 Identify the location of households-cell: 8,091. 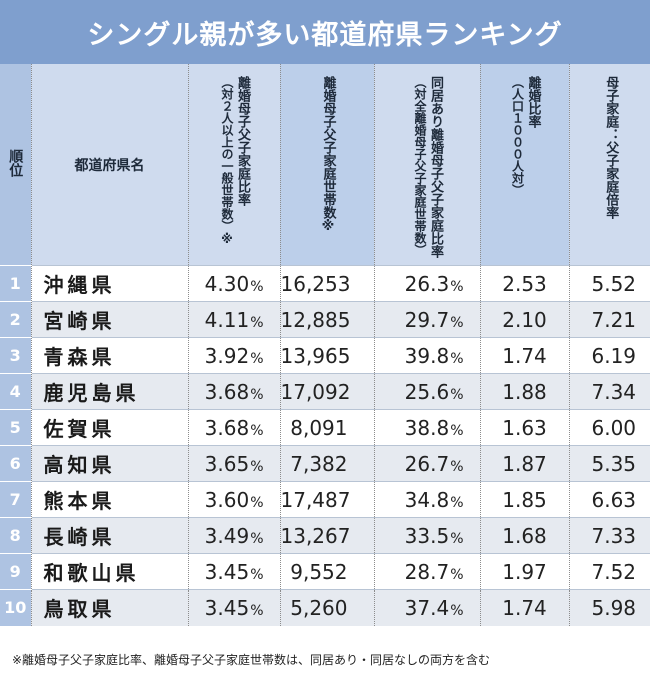
(326, 427).